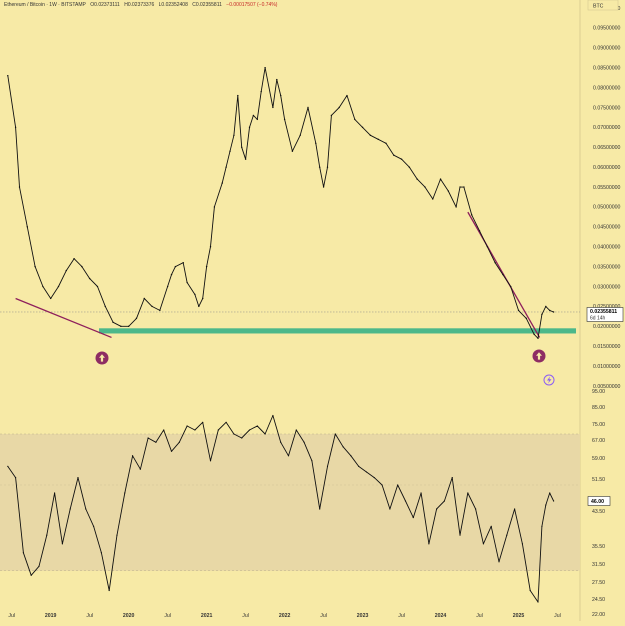  I want to click on price-axis-tick: 0.05500000, so click(607, 188).